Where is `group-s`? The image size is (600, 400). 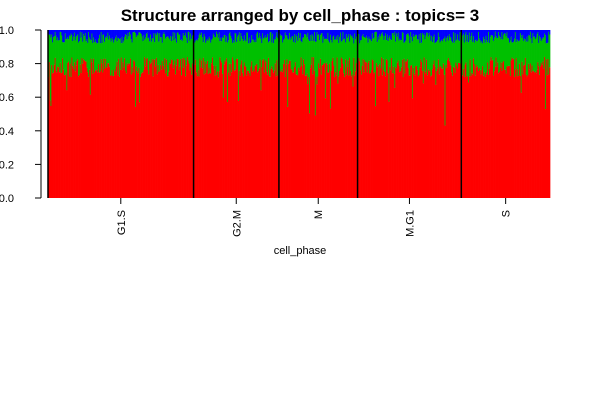 group-s is located at coordinates (506, 114).